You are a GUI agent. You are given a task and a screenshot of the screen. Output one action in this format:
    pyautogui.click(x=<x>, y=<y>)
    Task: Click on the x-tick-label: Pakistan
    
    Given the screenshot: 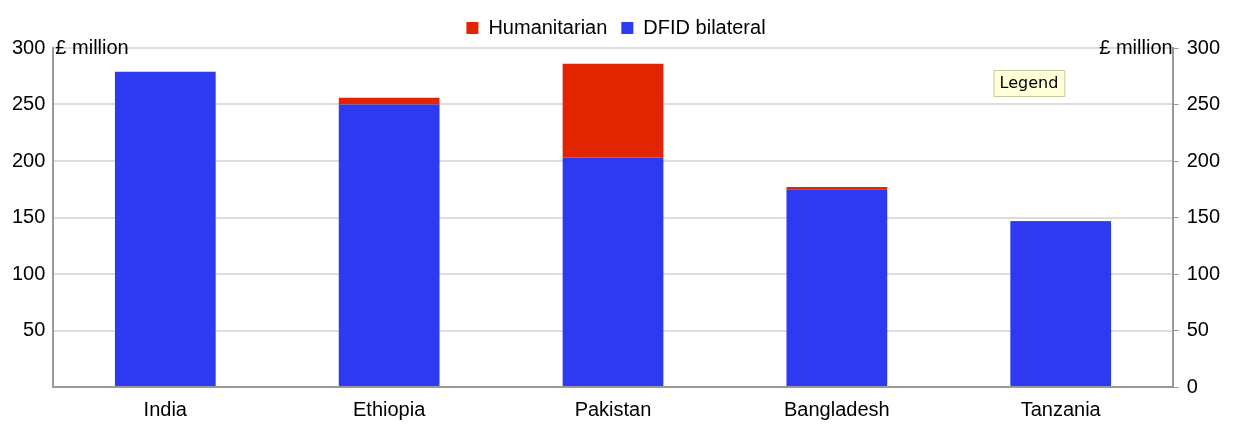 What is the action you would take?
    pyautogui.click(x=613, y=408)
    